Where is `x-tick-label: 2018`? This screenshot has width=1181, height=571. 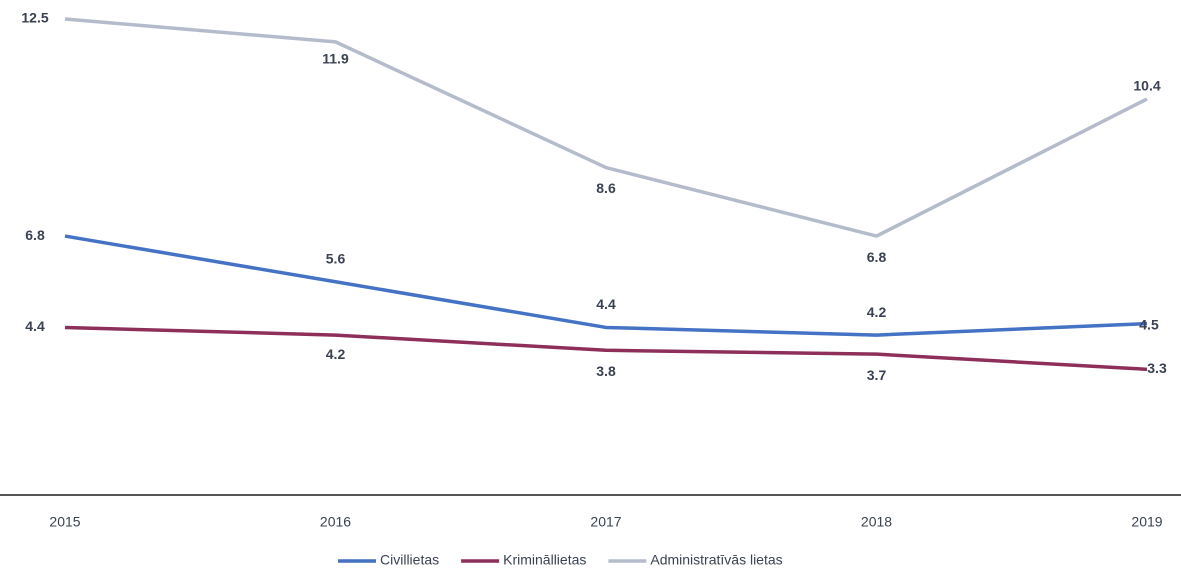 x-tick-label: 2018 is located at coordinates (876, 522).